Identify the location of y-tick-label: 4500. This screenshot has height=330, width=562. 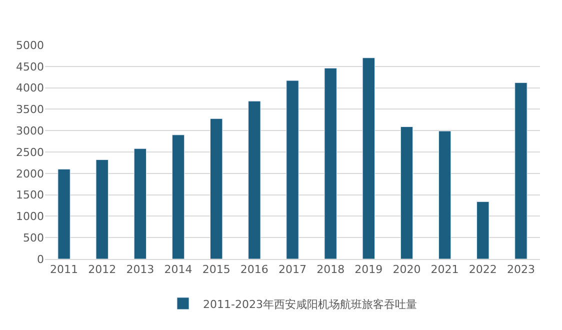
(30, 67).